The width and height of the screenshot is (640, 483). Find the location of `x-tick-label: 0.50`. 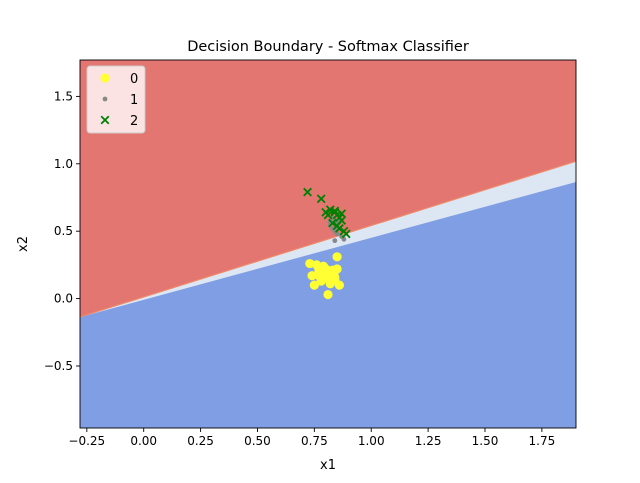

x-tick-label: 0.50 is located at coordinates (257, 441).